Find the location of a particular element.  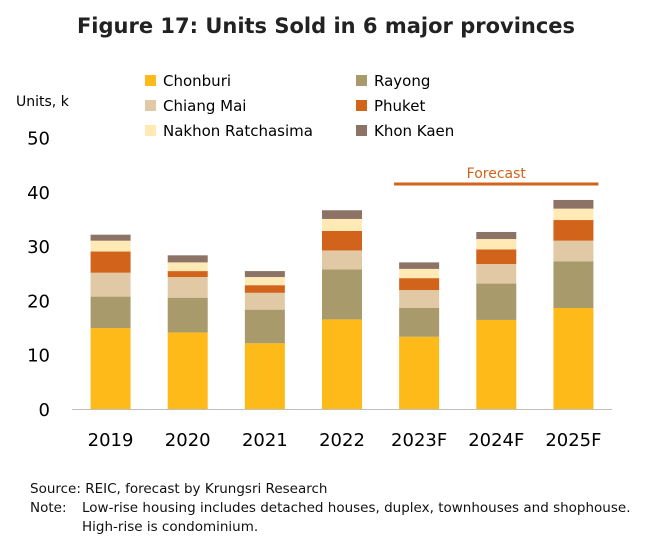

x-tick-label: 2024F is located at coordinates (496, 440).